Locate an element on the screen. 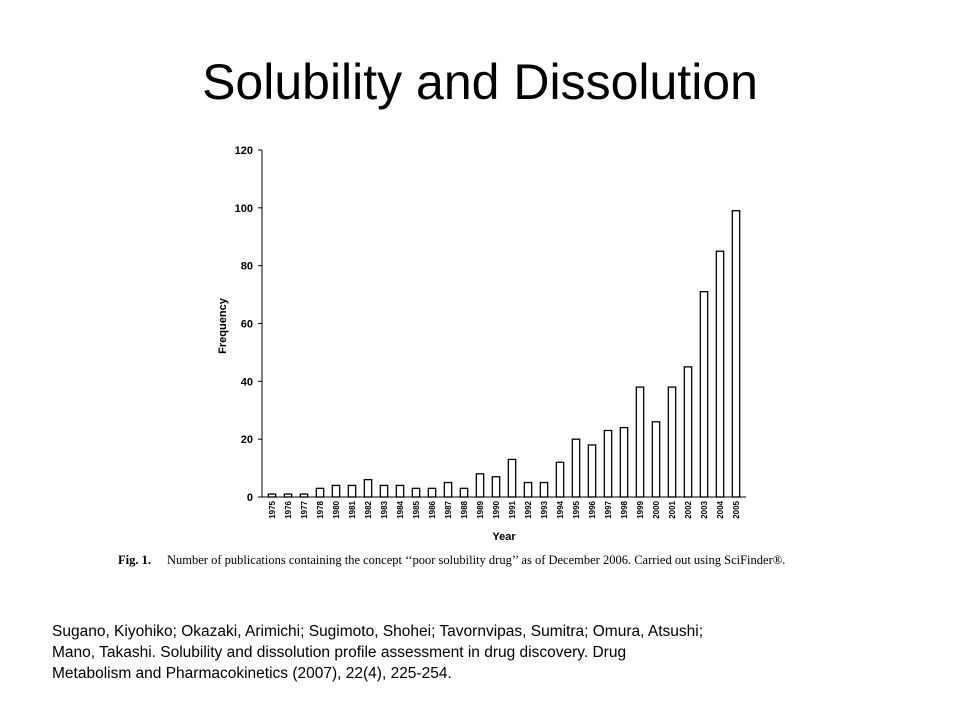 This screenshot has height=720, width=960. x-tick-label: 1995 is located at coordinates (576, 509).